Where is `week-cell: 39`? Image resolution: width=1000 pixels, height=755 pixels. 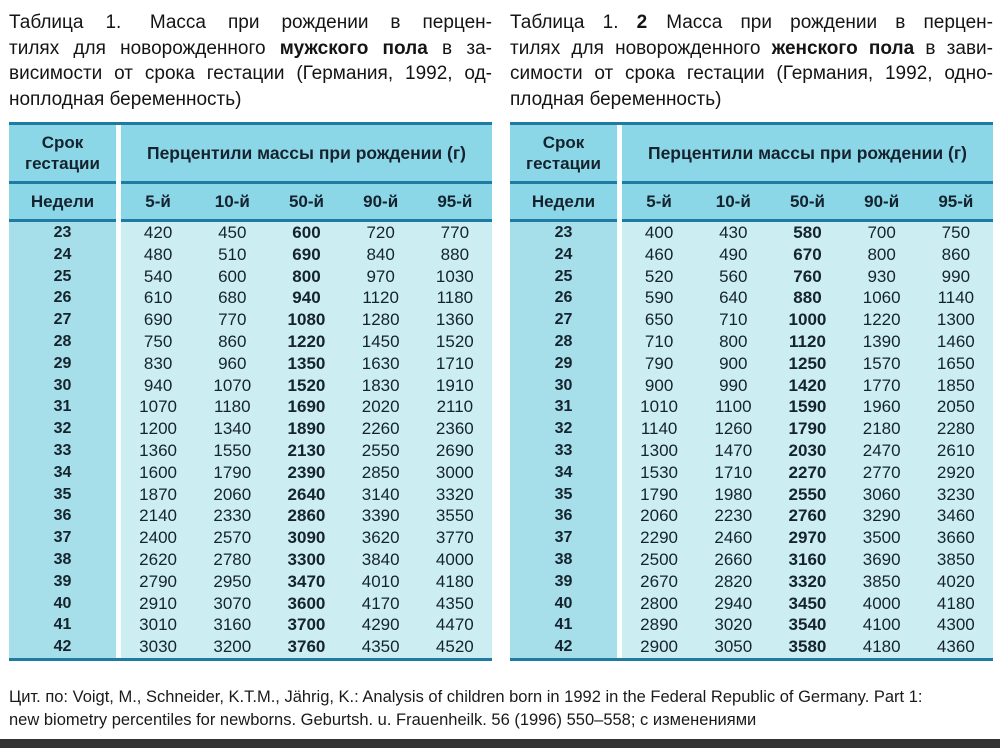
week-cell: 39 is located at coordinates (62, 581).